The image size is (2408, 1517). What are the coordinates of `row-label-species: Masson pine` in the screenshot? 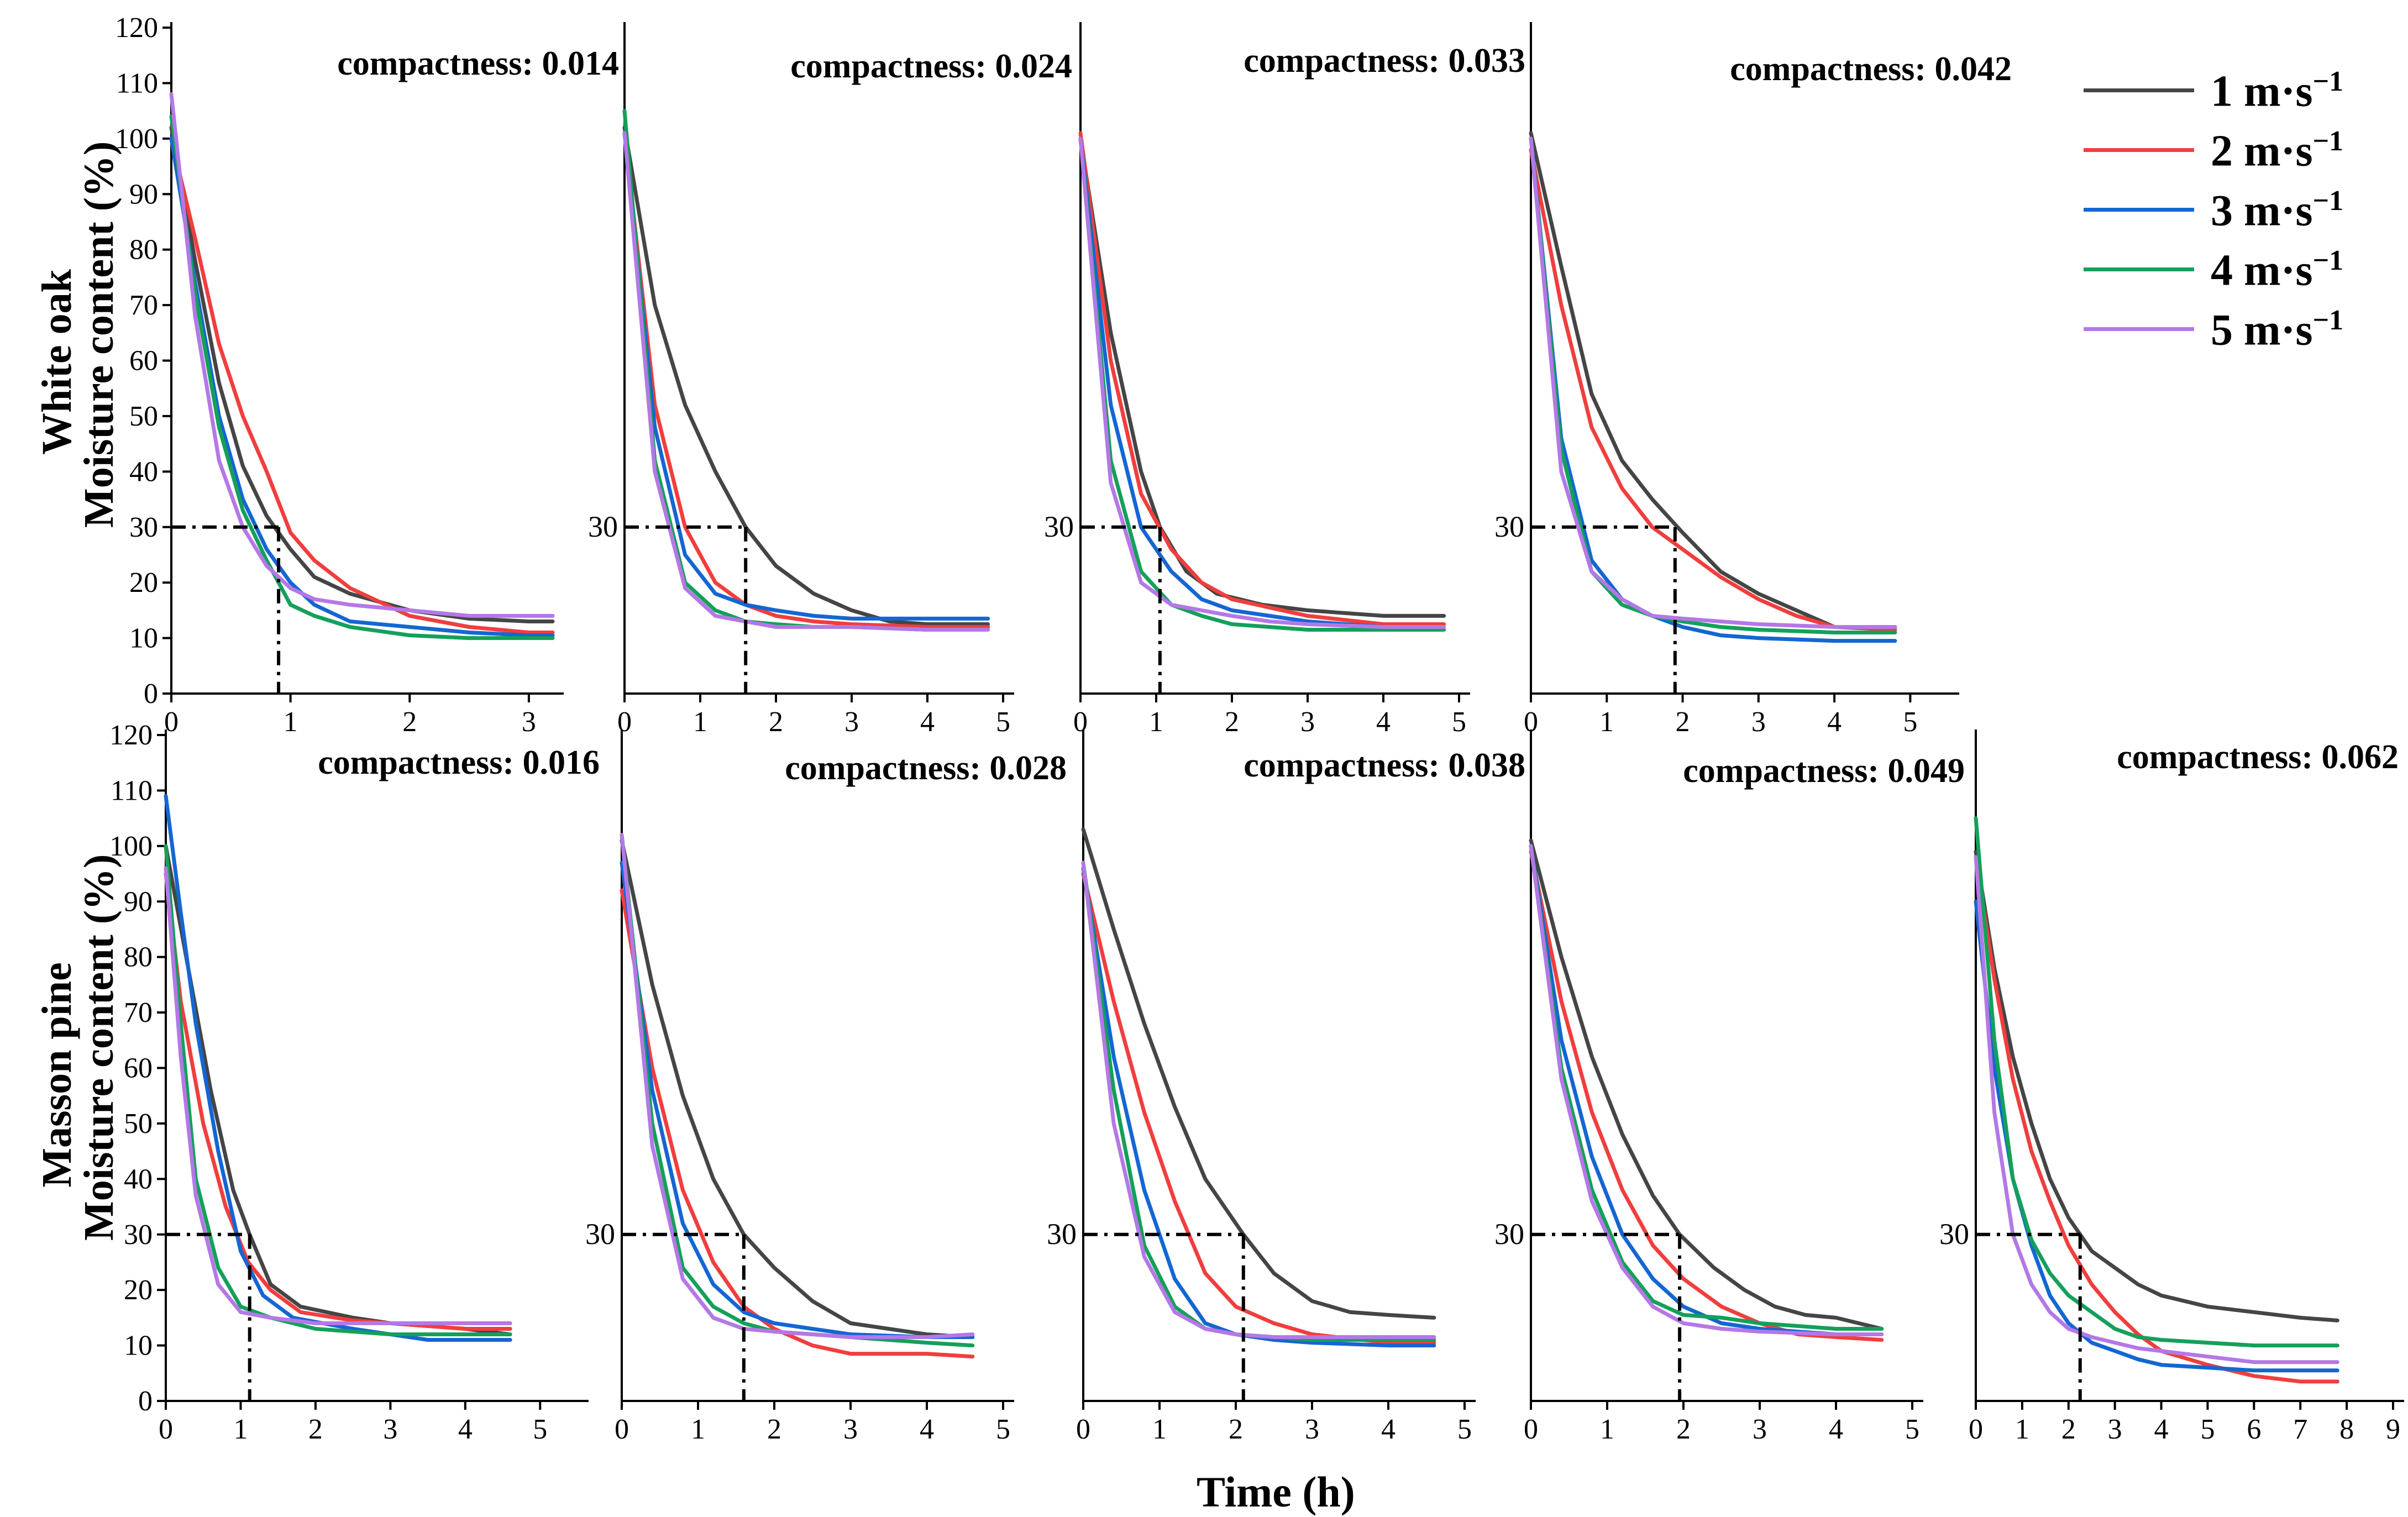 It's located at (57, 1075).